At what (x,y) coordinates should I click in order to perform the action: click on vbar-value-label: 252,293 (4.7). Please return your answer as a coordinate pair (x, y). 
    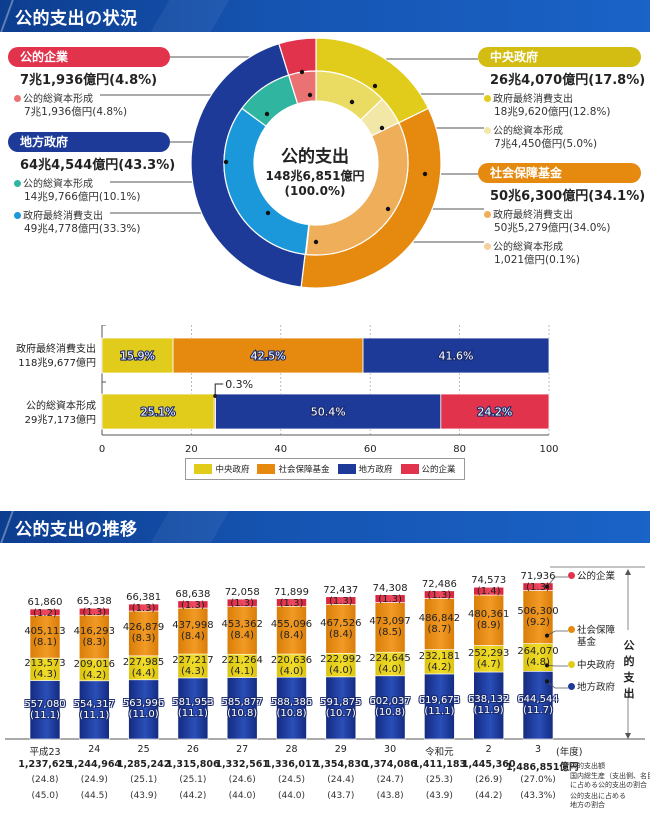
    Looking at the image, I should click on (489, 658).